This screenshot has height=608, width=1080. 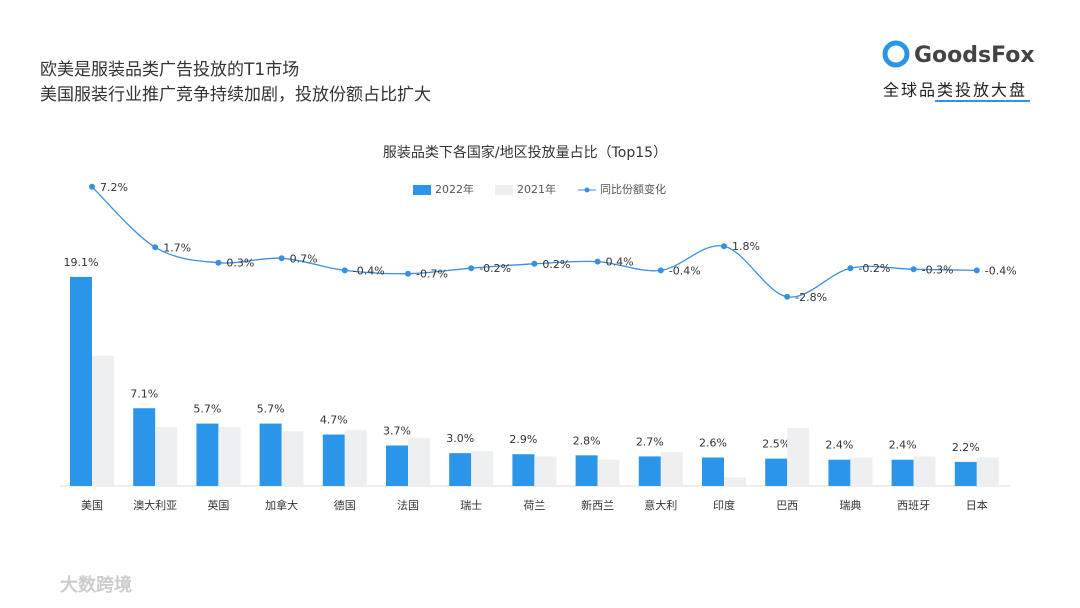 I want to click on x-tick-label: 巴西, so click(x=787, y=505).